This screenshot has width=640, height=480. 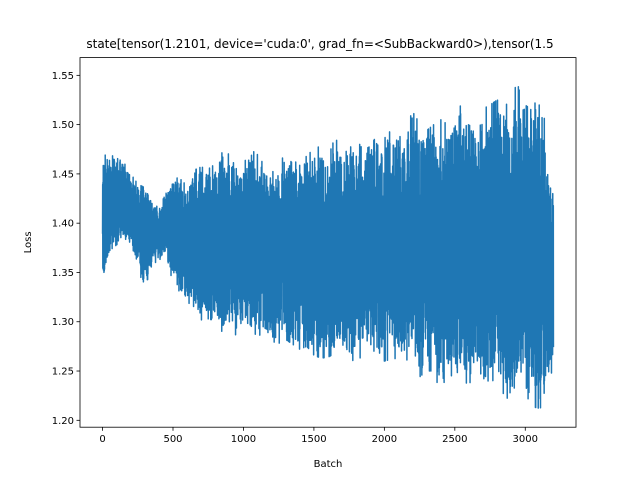 What do you see at coordinates (63, 174) in the screenshot?
I see `y-tick-label: 1.45` at bounding box center [63, 174].